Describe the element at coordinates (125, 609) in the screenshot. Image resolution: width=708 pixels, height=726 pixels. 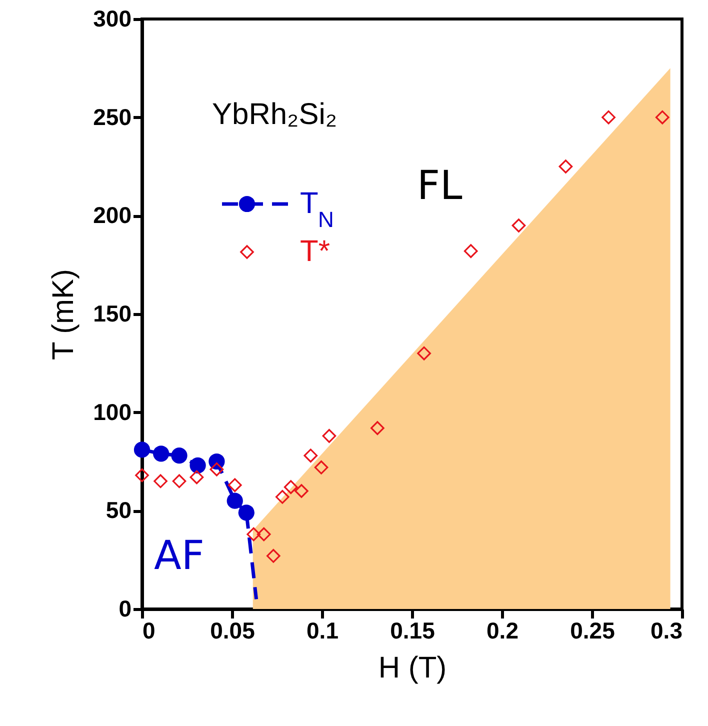
I see `y-tick-label: 0` at that location.